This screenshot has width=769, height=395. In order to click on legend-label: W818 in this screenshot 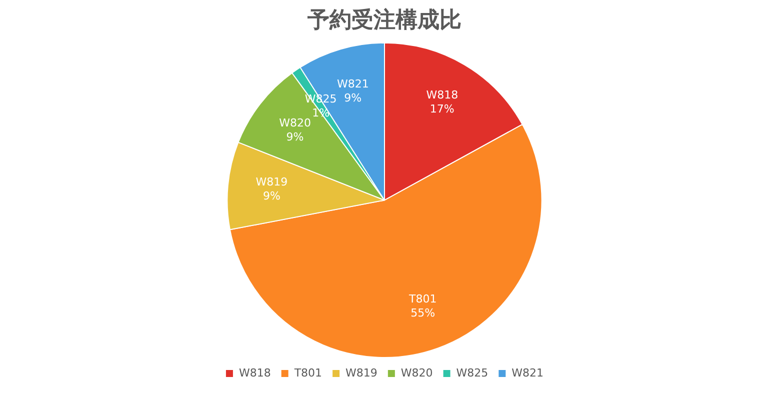, I will do `click(254, 373)`.